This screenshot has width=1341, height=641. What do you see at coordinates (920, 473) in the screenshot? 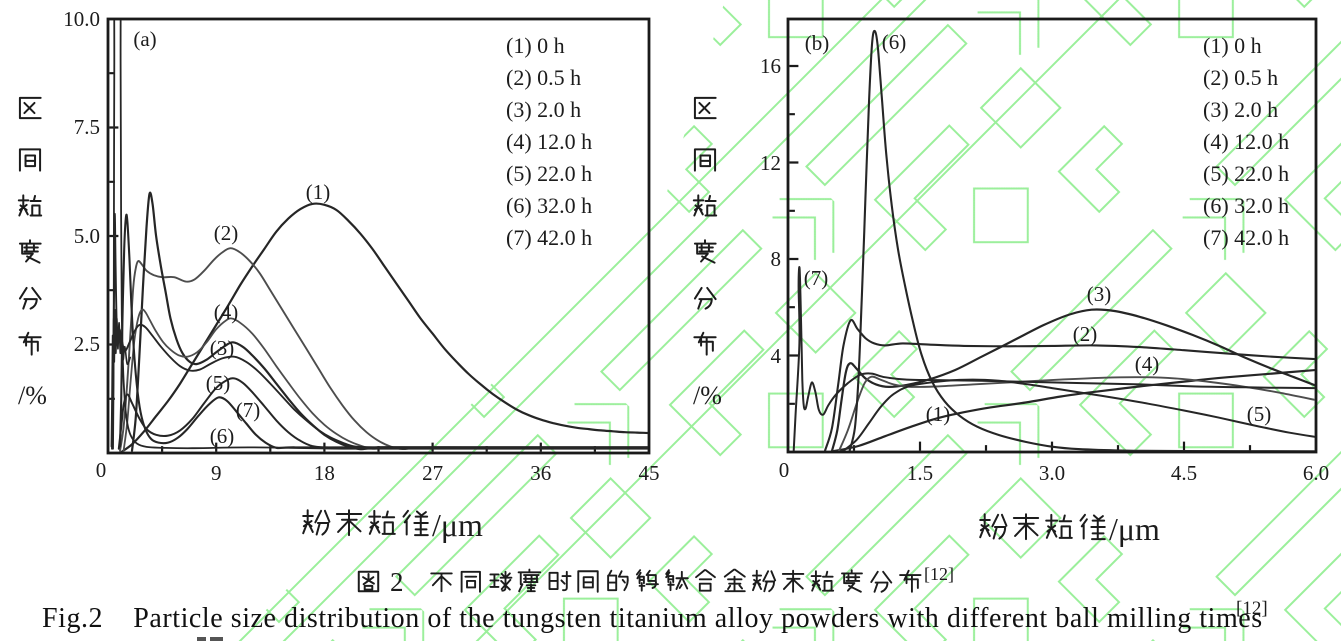
I see `svg-text: 1.5` at bounding box center [920, 473].